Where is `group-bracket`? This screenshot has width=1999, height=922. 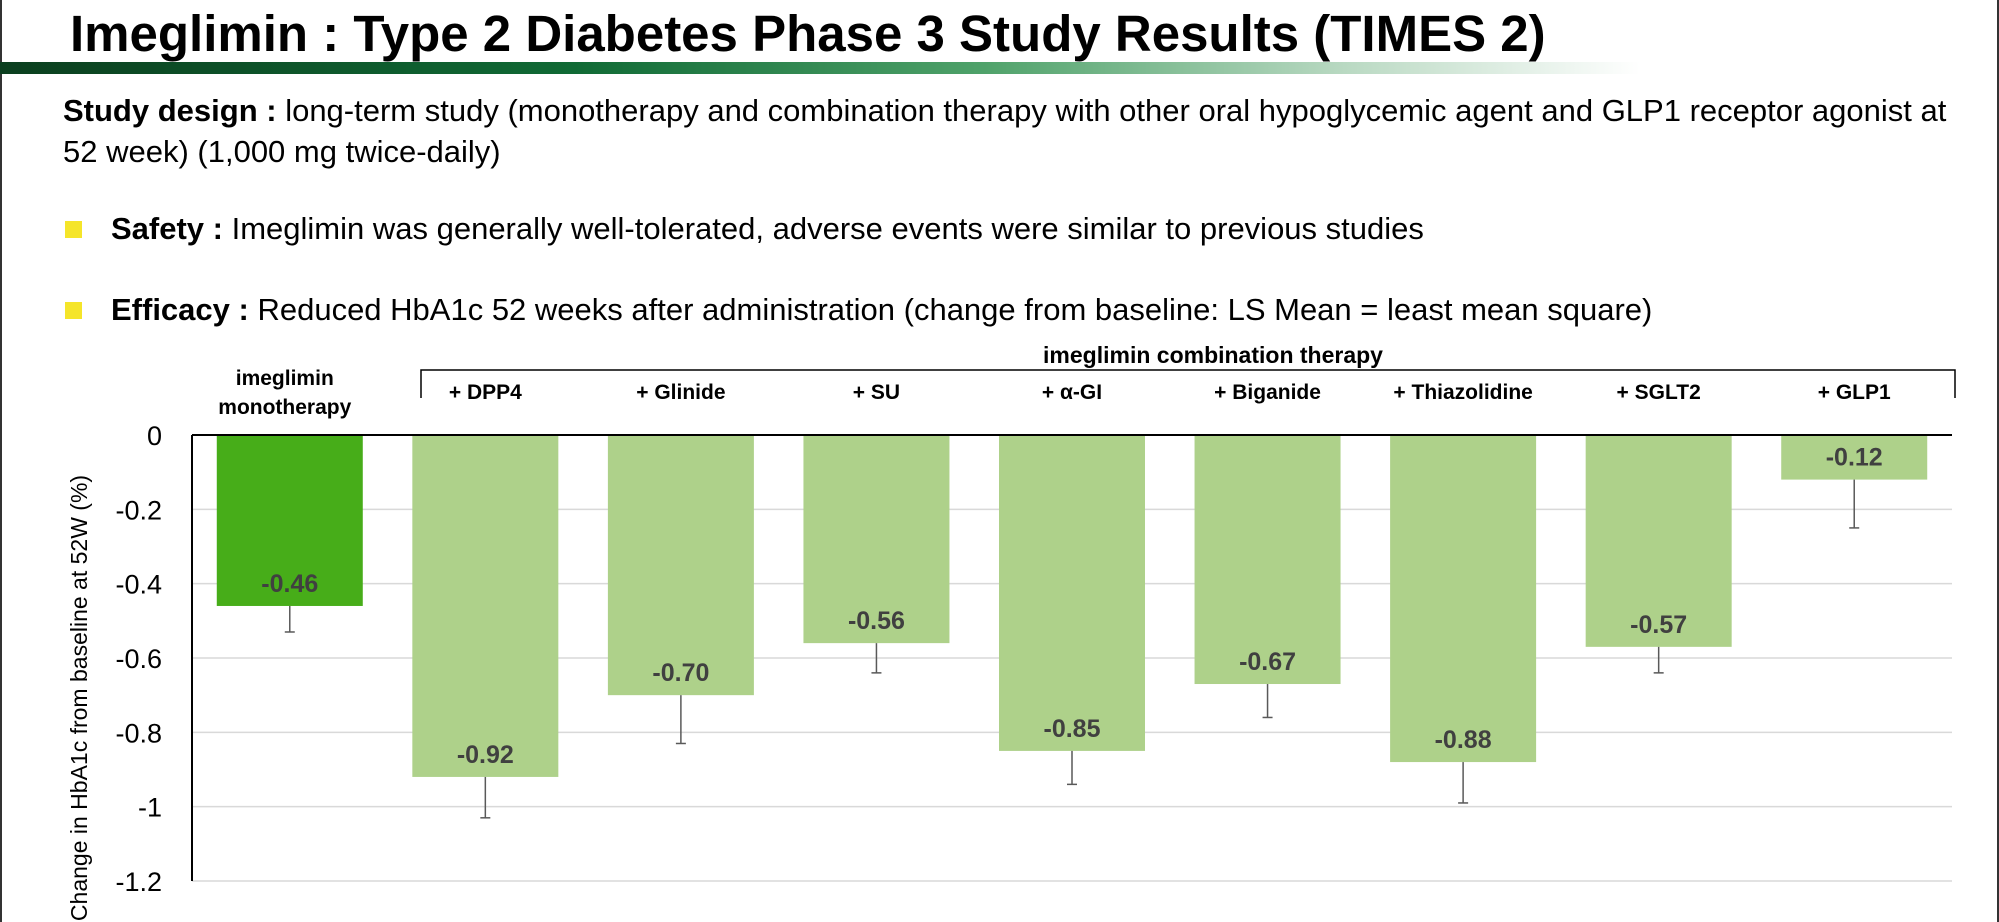 group-bracket is located at coordinates (1188, 383).